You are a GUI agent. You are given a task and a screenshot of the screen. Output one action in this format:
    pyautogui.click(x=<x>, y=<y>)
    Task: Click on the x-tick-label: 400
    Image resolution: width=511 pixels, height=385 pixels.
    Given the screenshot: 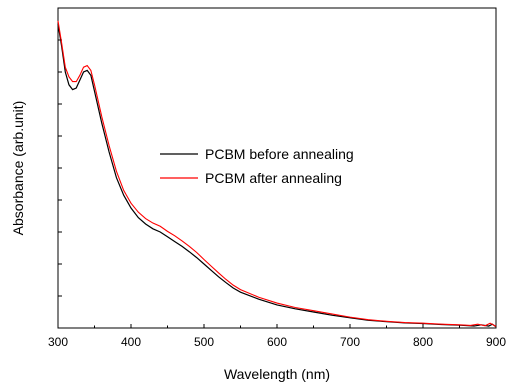 What is the action you would take?
    pyautogui.click(x=131, y=342)
    